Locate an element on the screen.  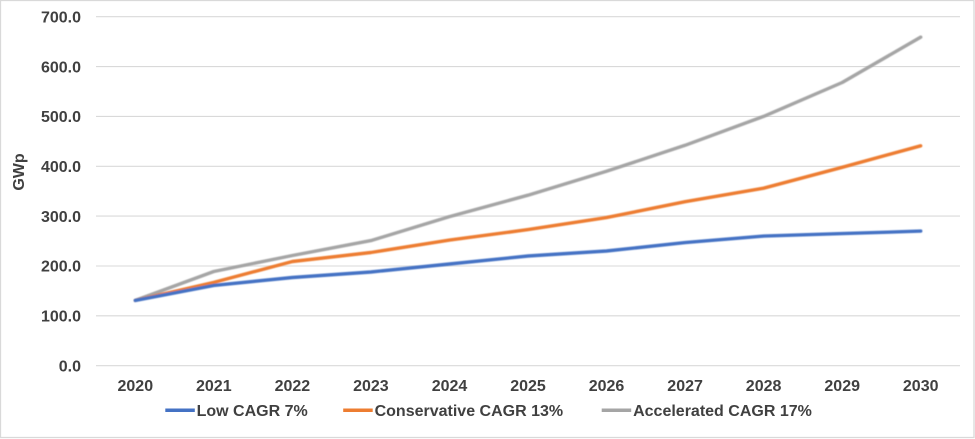
svg-text: 2023 is located at coordinates (371, 386).